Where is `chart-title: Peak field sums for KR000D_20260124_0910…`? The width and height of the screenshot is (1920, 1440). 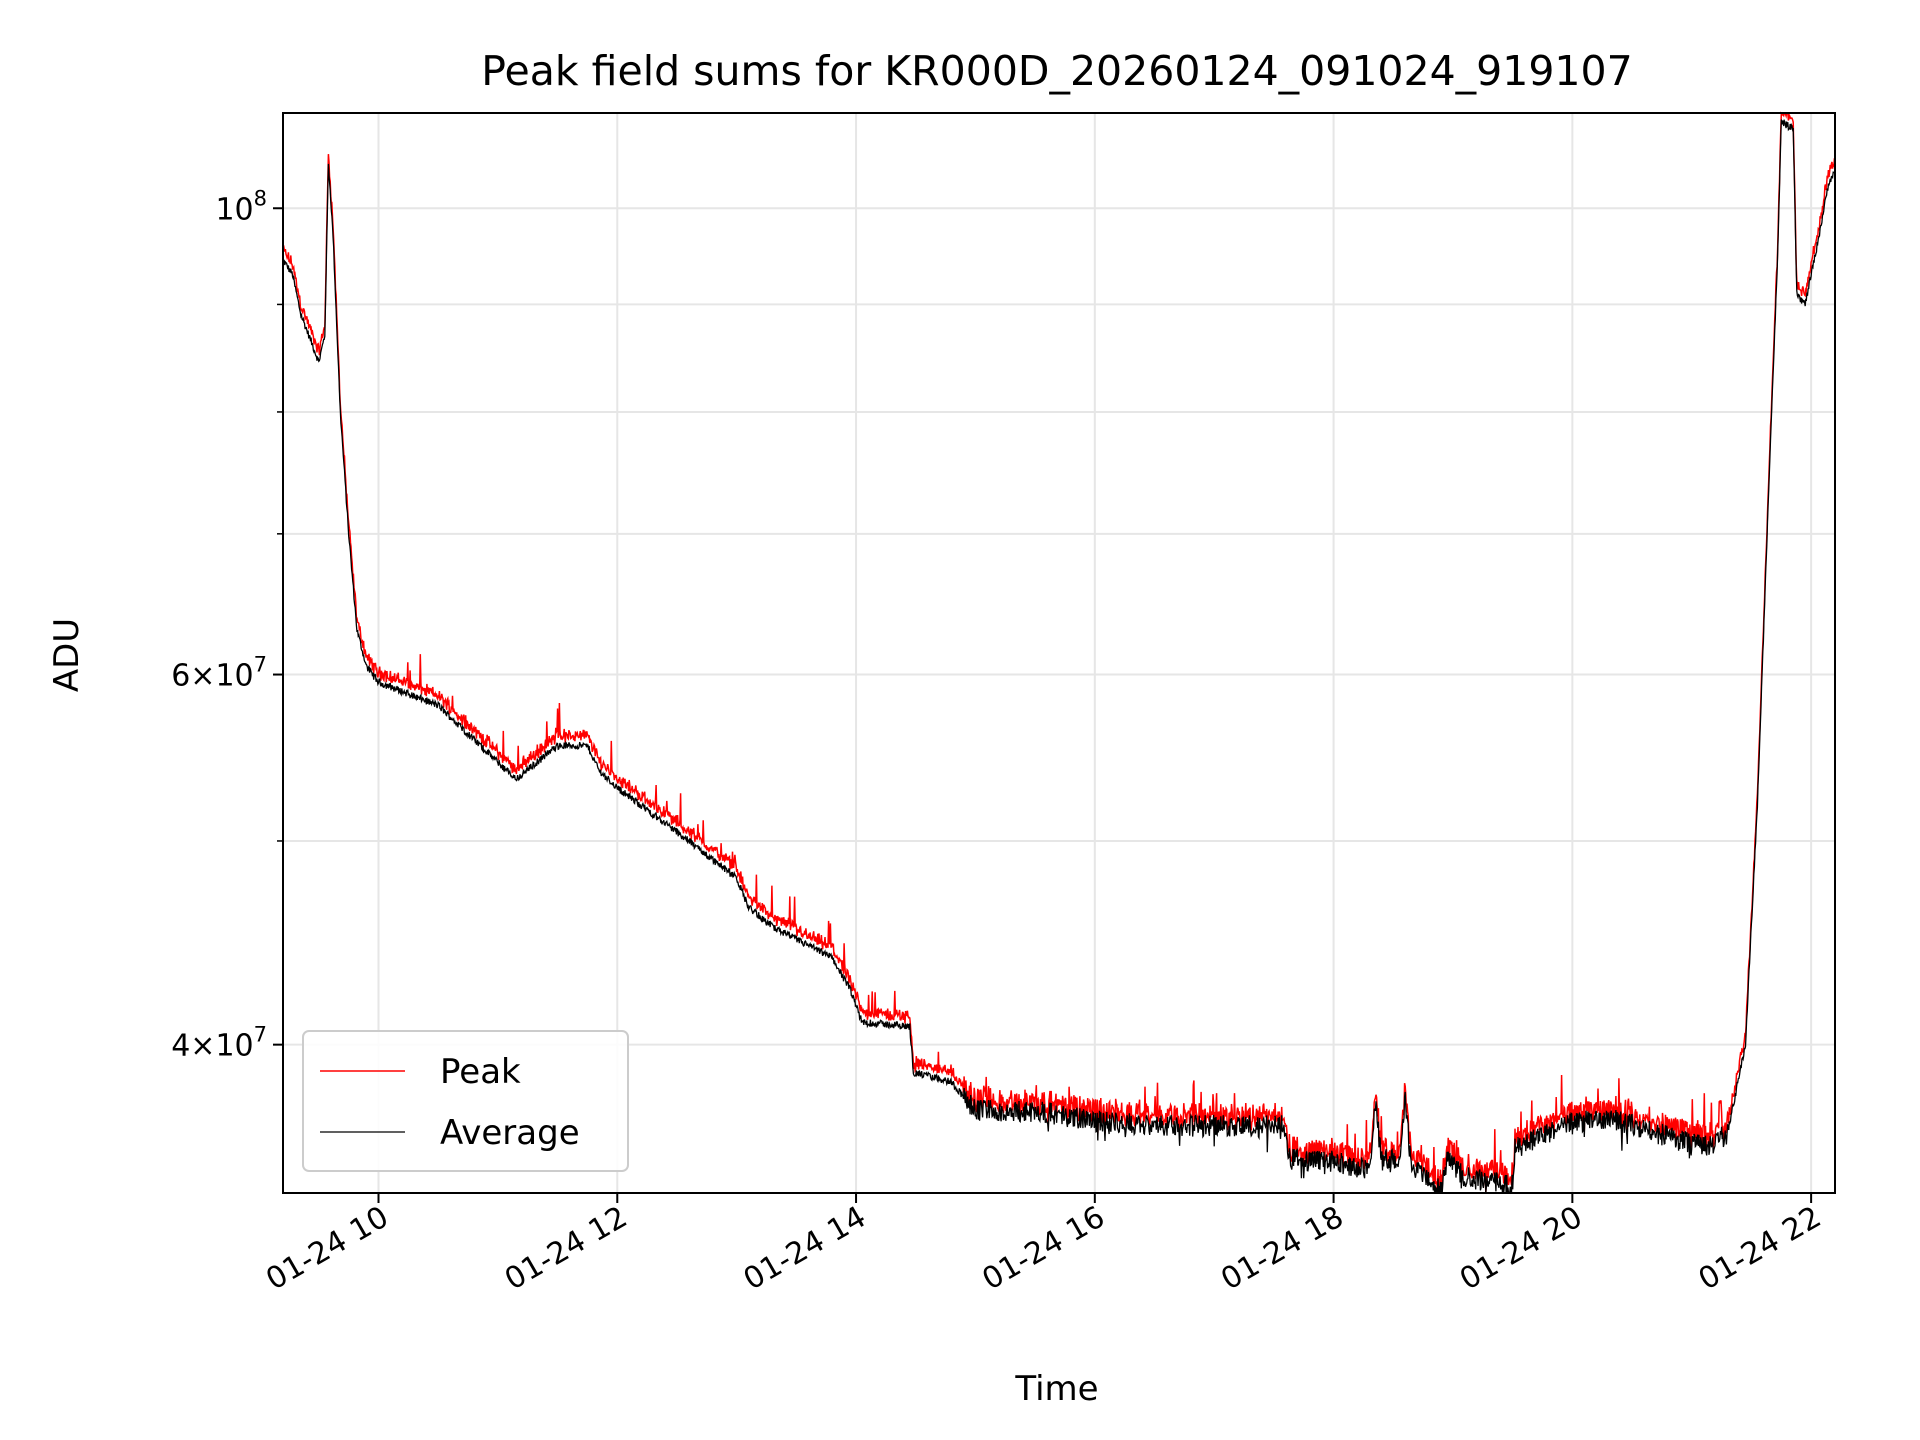 chart-title: Peak field sums for KR000D_20260124_0910… is located at coordinates (1056, 71).